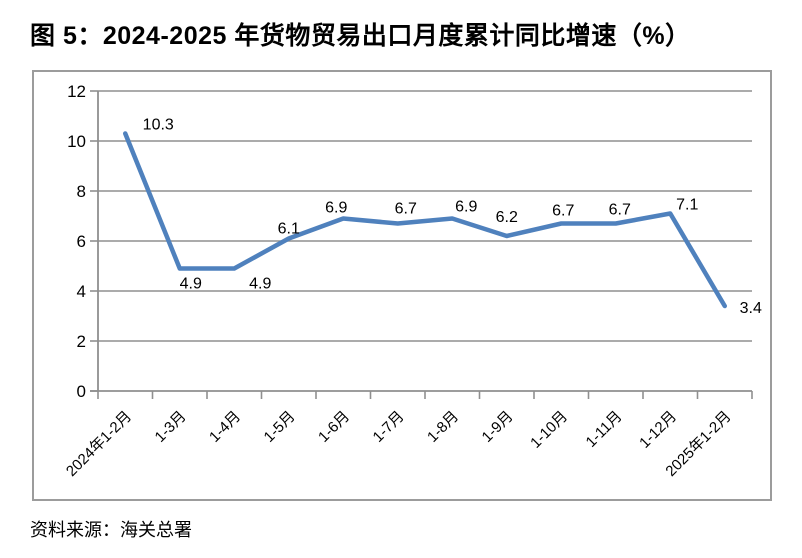 The width and height of the screenshot is (802, 558). Describe the element at coordinates (81, 391) in the screenshot. I see `y-axis-label: 0` at that location.